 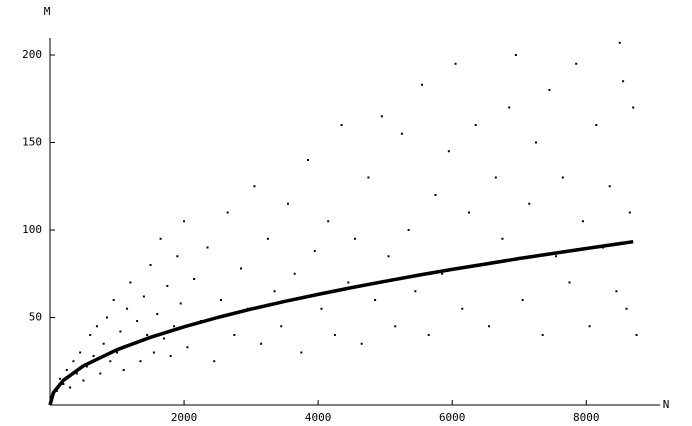 What do you see at coordinates (184, 417) in the screenshot?
I see `x-tick-label: 2000` at bounding box center [184, 417].